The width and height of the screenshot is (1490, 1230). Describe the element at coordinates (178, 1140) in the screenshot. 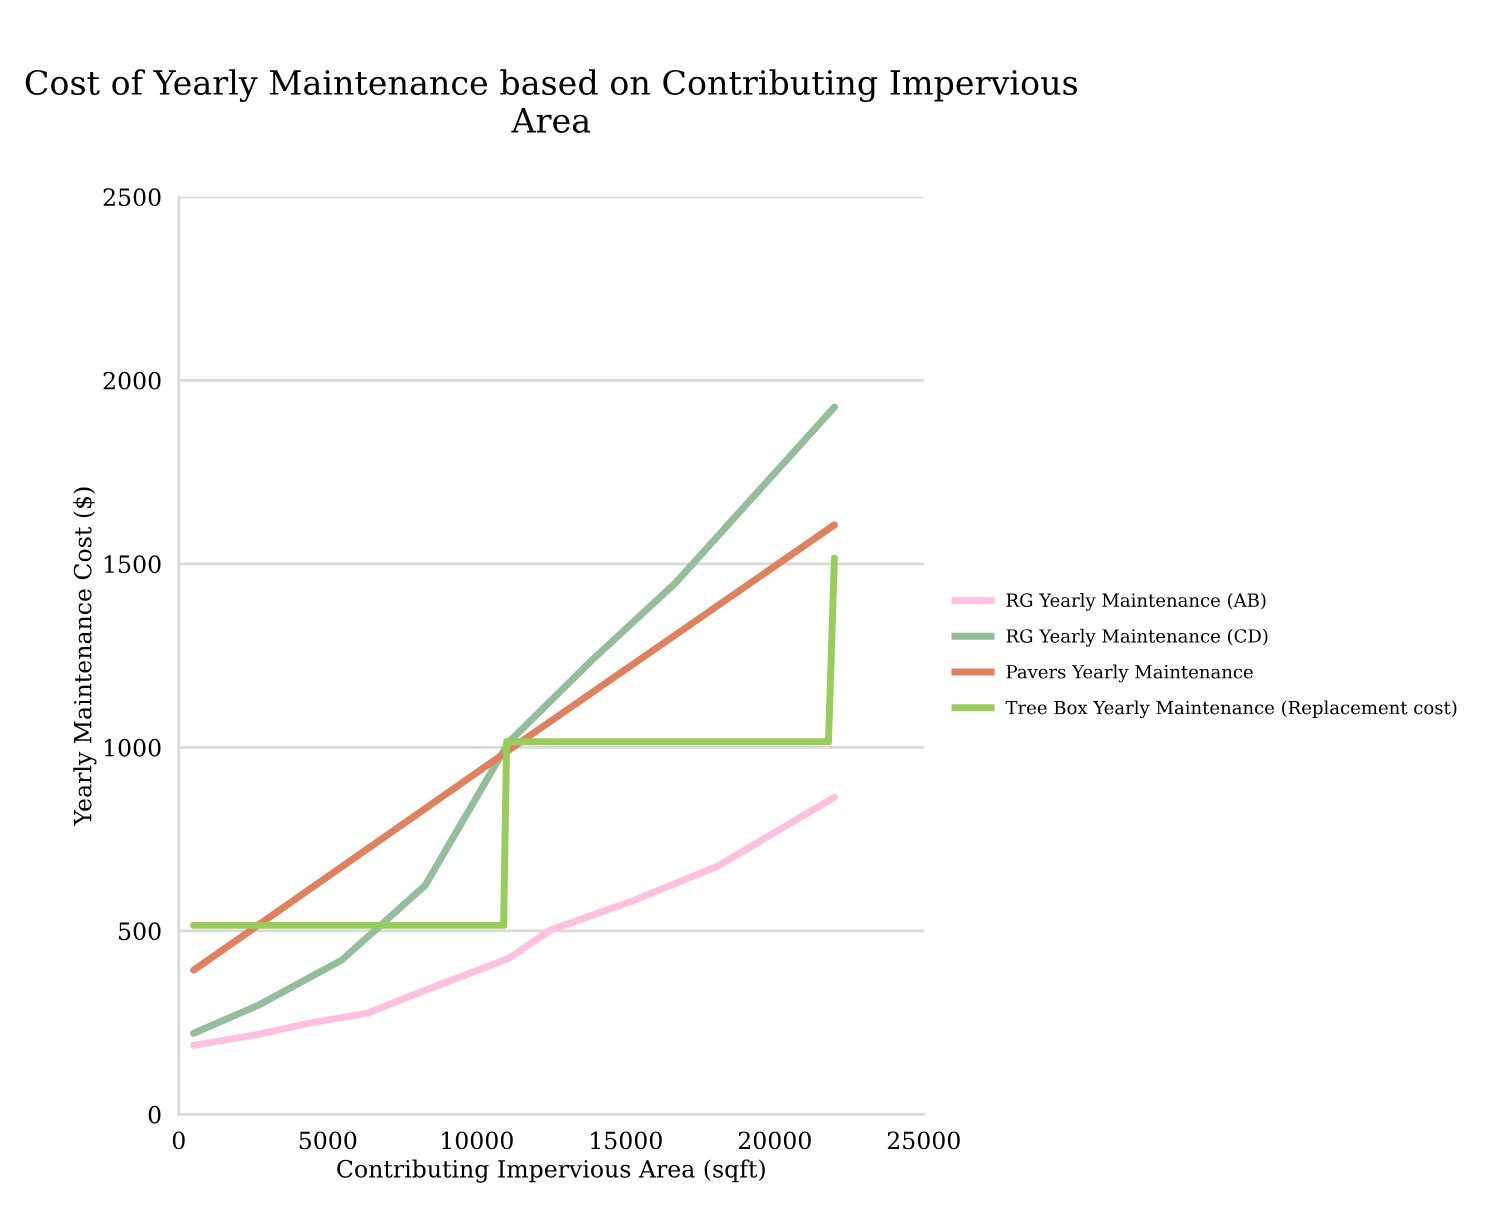

I see `x-tick-label: 0` at that location.